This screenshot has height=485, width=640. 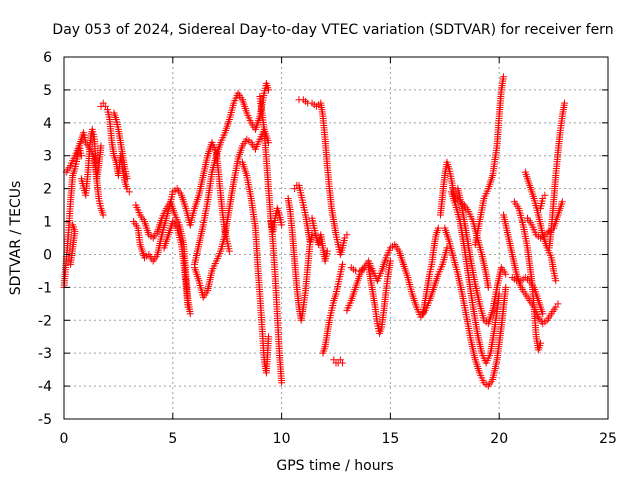 What do you see at coordinates (302, 213) in the screenshot?
I see `series-s17` at bounding box center [302, 213].